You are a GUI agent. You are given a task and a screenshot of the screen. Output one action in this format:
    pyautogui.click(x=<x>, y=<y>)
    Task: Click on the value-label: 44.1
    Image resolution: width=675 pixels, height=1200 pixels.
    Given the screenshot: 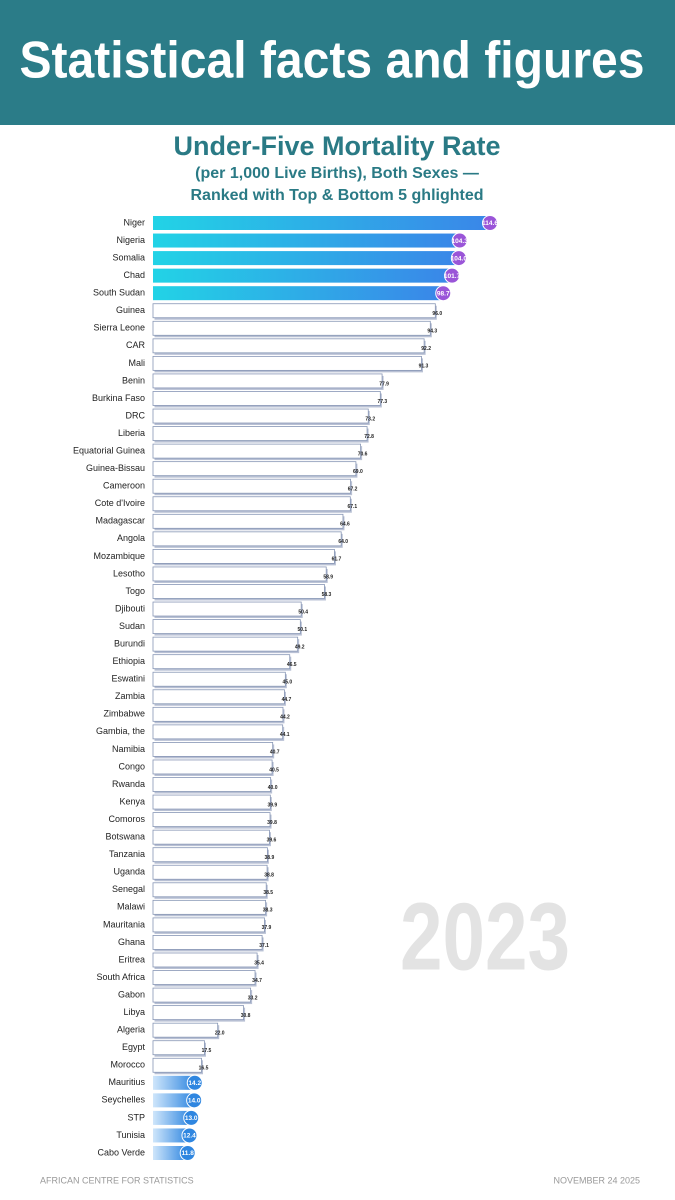 What is the action you would take?
    pyautogui.click(x=285, y=735)
    